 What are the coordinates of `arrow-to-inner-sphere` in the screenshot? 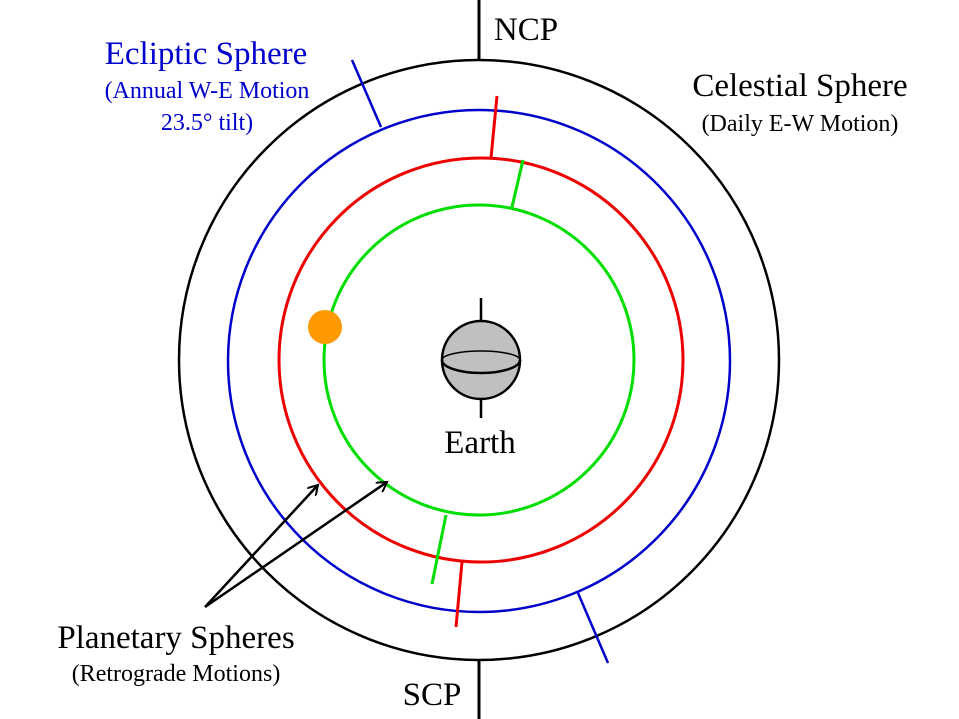 It's located at (295, 545).